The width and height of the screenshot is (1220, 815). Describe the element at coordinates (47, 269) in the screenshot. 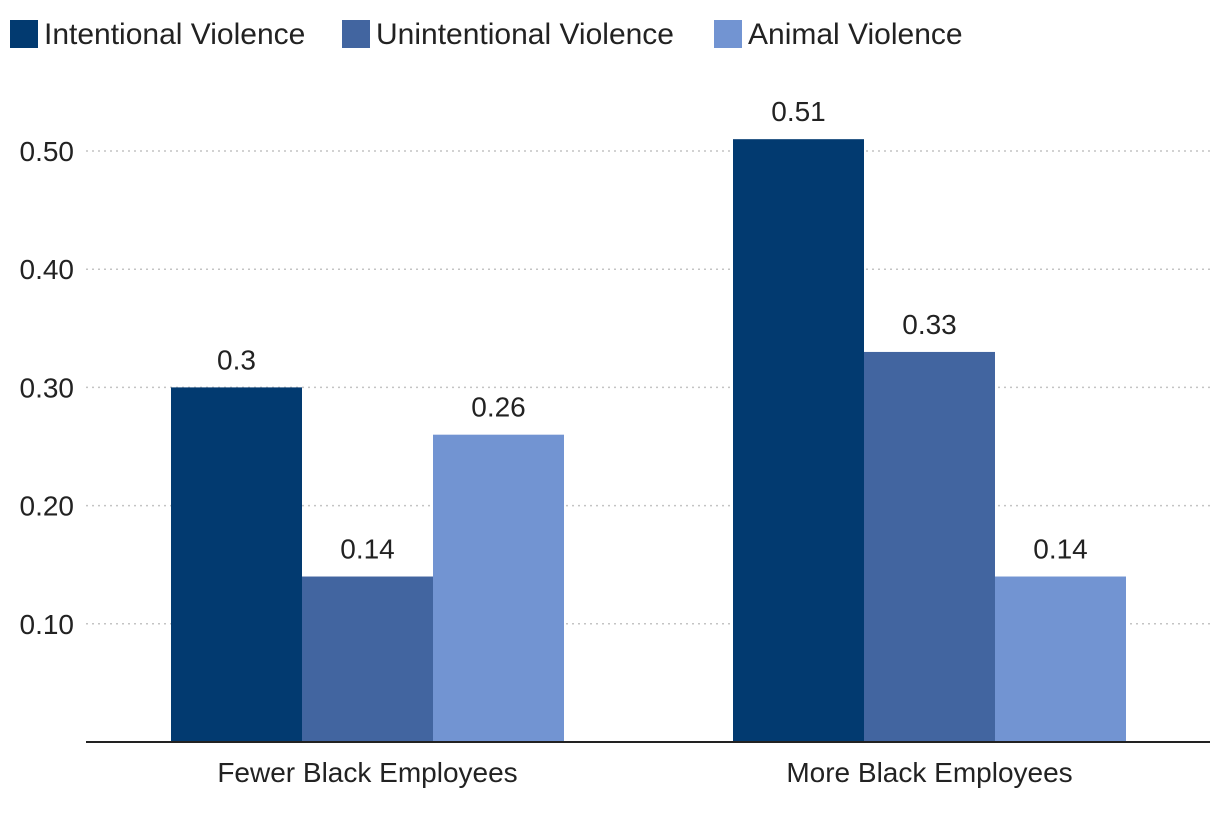

I see `y-tick-label: 0.40` at that location.